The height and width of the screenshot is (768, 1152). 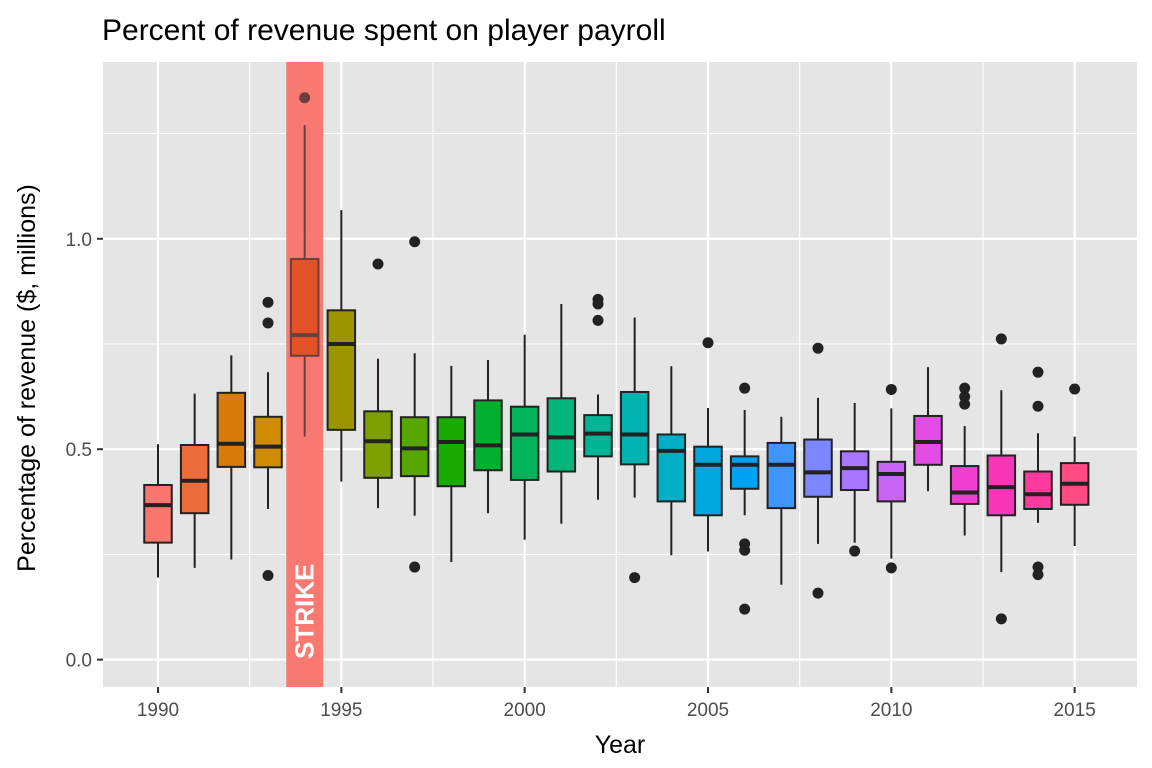 I want to click on box-2006, so click(x=744, y=498).